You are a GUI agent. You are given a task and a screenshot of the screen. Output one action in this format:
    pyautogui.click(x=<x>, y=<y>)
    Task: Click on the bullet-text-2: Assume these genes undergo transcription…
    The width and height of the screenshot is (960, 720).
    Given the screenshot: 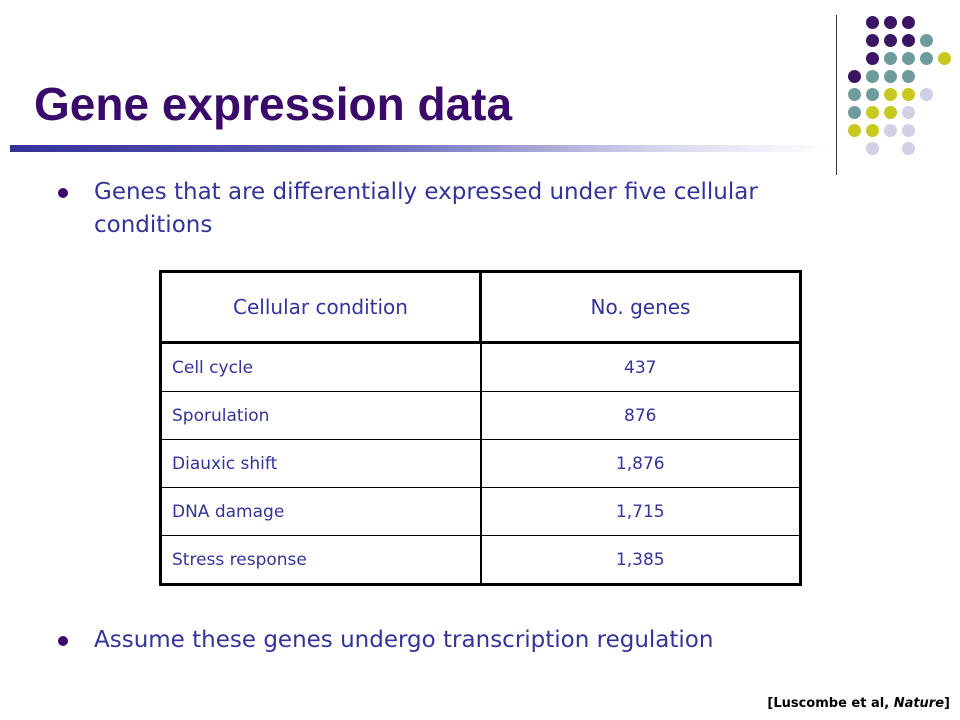 What is the action you would take?
    pyautogui.click(x=404, y=640)
    